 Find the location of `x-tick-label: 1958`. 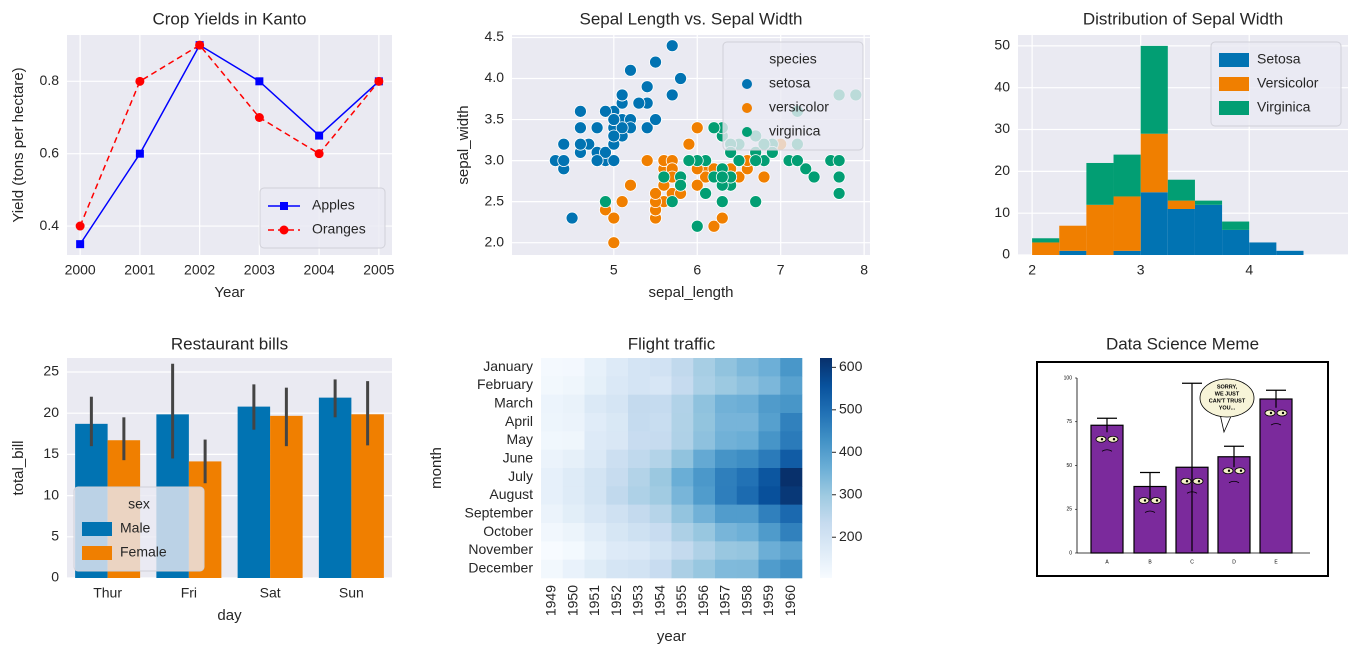

x-tick-label: 1958 is located at coordinates (746, 600).